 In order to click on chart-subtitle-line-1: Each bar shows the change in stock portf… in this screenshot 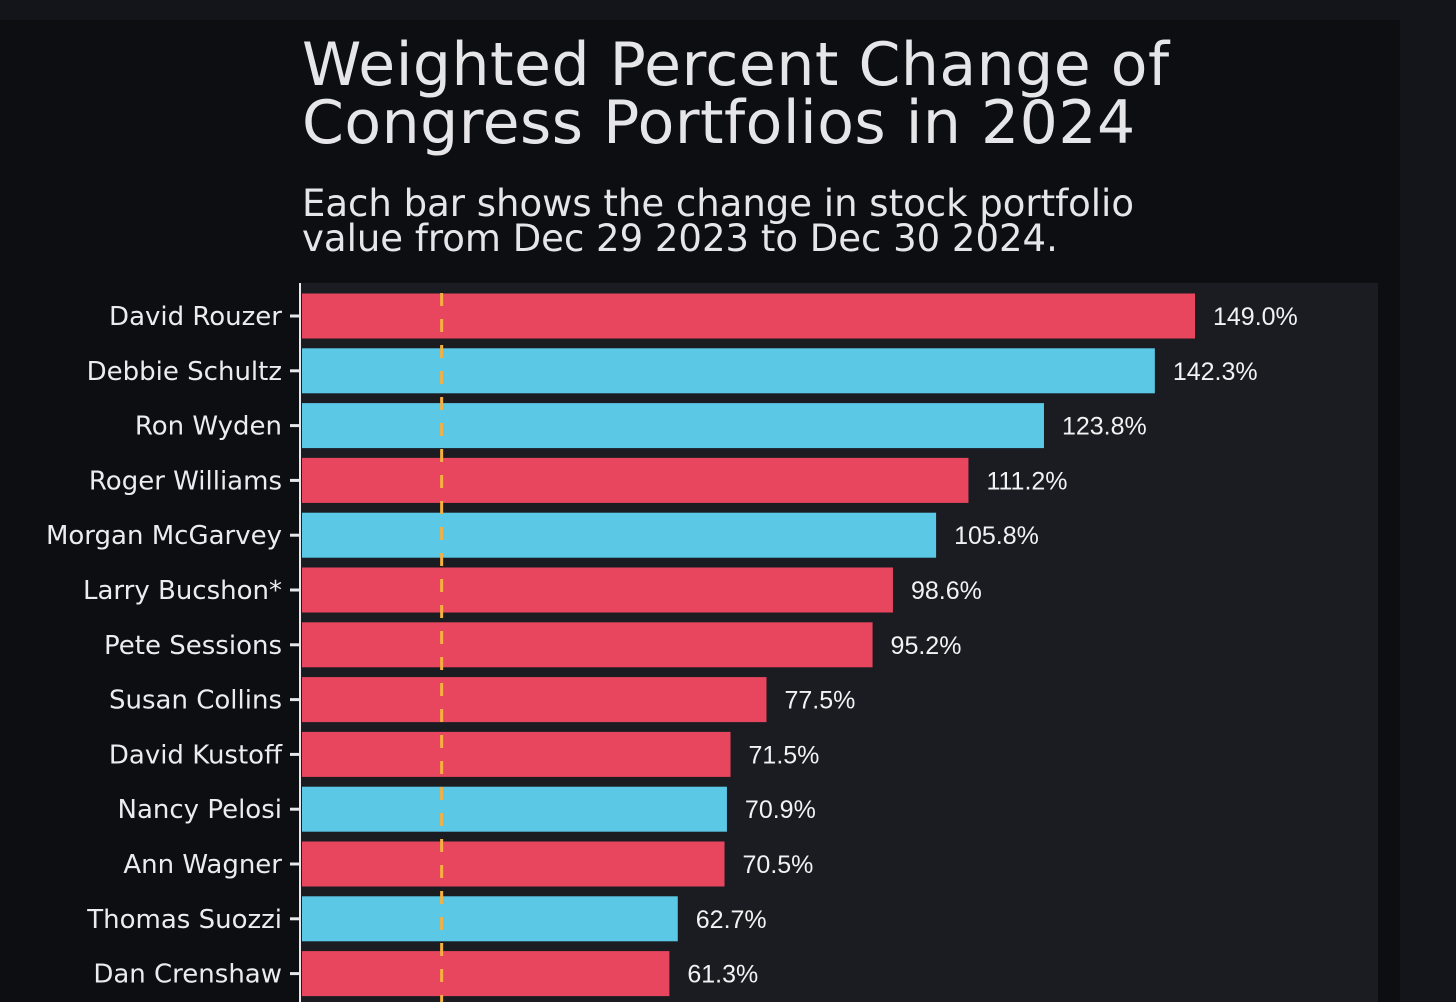, I will do `click(718, 203)`.